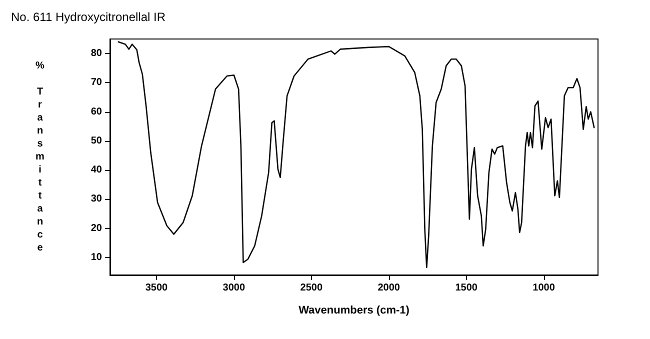  I want to click on y-tick-label: 80, so click(96, 54).